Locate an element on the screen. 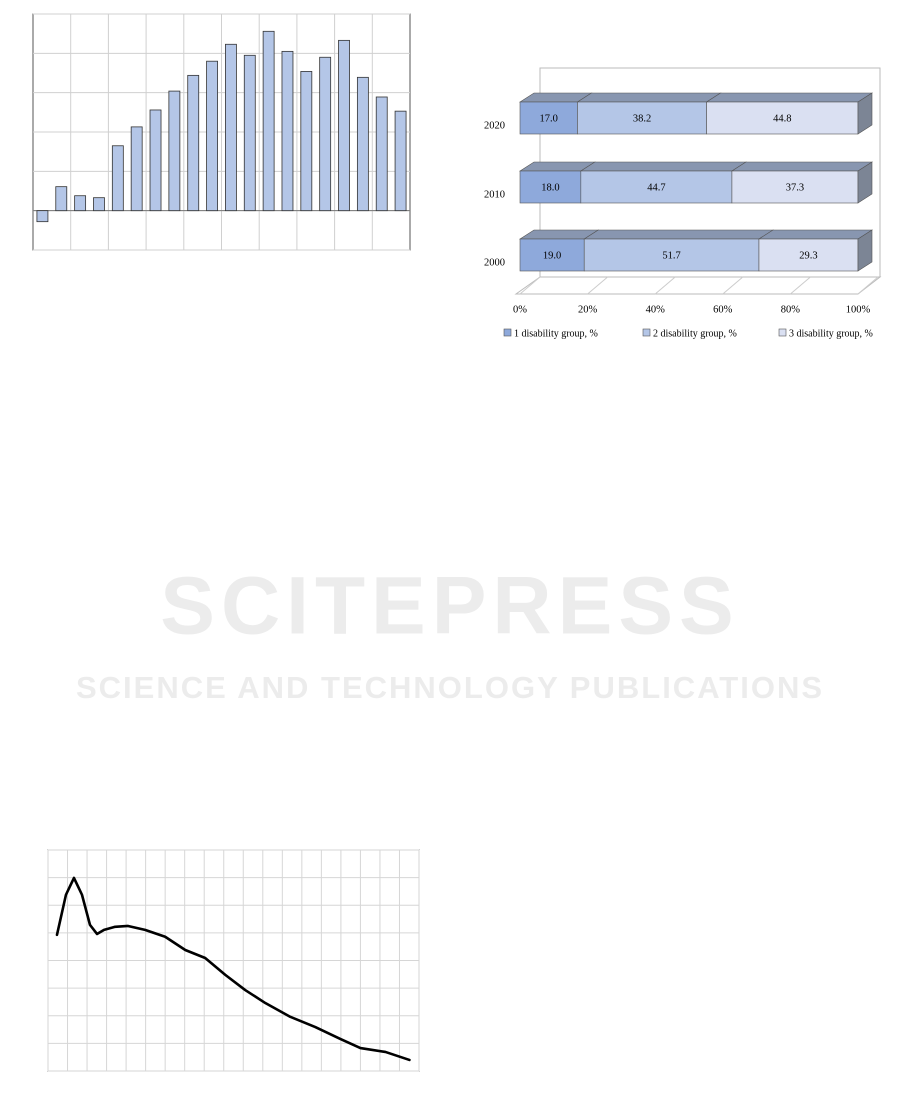 Image resolution: width=901 pixels, height=1110 pixels. y-tick-label: 2000 is located at coordinates (494, 262).